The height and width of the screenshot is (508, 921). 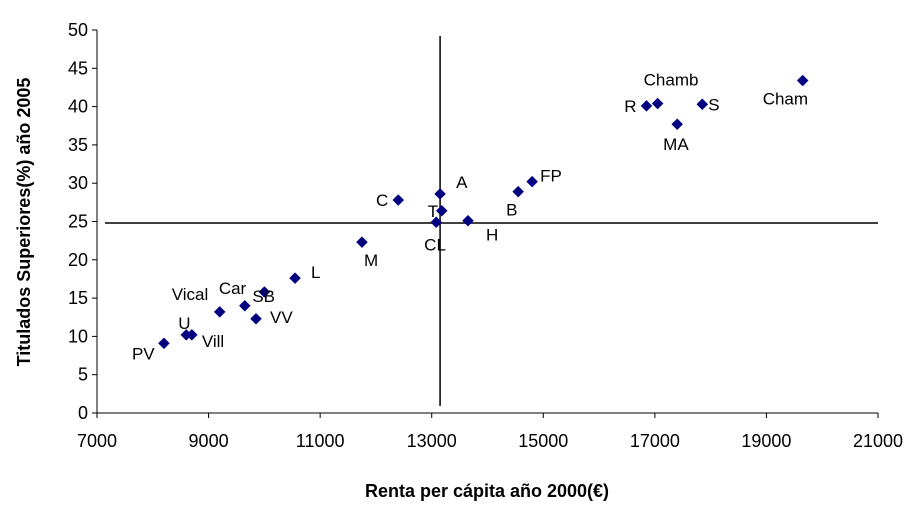 What do you see at coordinates (655, 441) in the screenshot?
I see `x-tick-label: 17000` at bounding box center [655, 441].